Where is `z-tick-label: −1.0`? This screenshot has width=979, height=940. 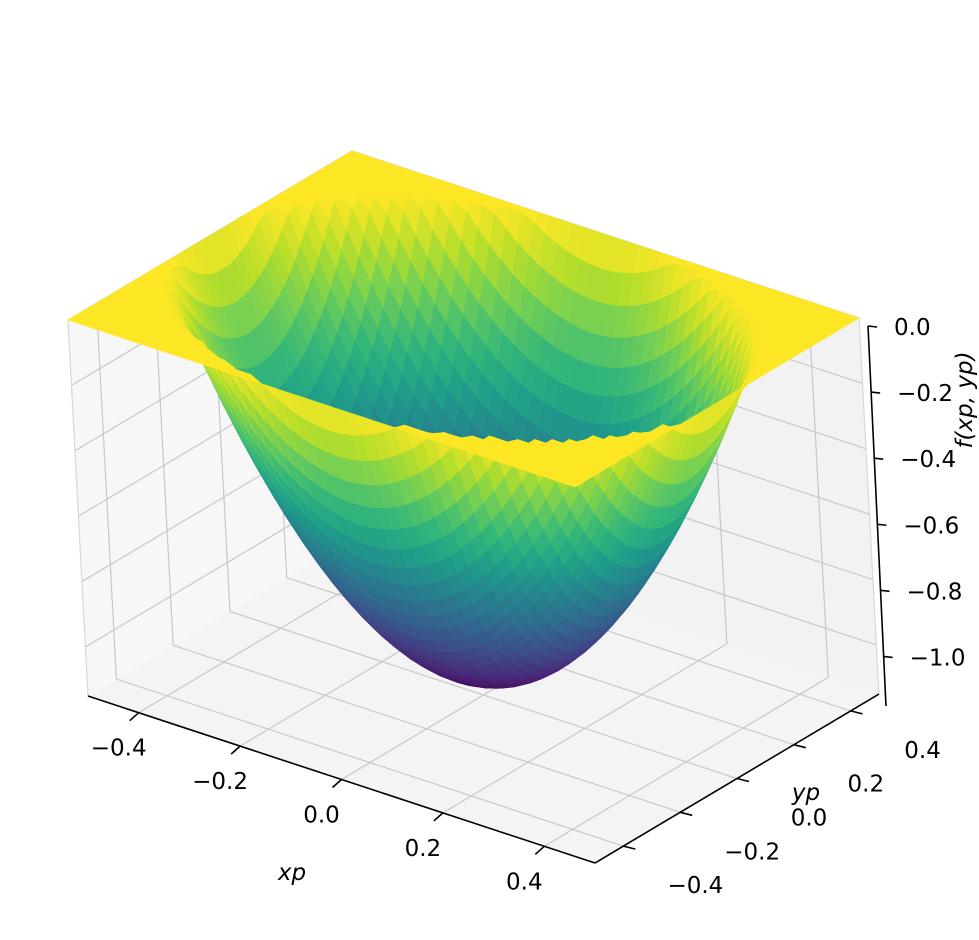 z-tick-label: −1.0 is located at coordinates (938, 658).